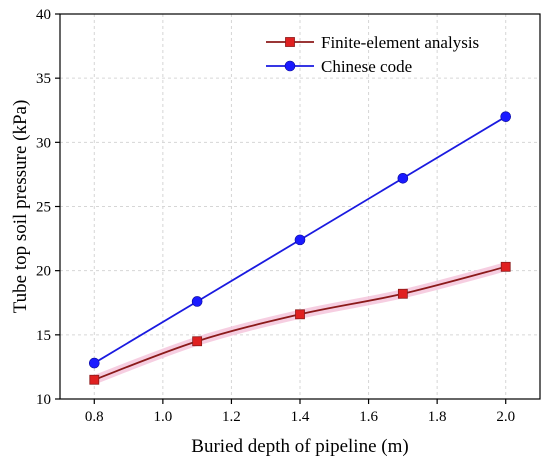 The height and width of the screenshot is (466, 550). I want to click on x-axis-label: Buried depth of pipeline (m), so click(299, 446).